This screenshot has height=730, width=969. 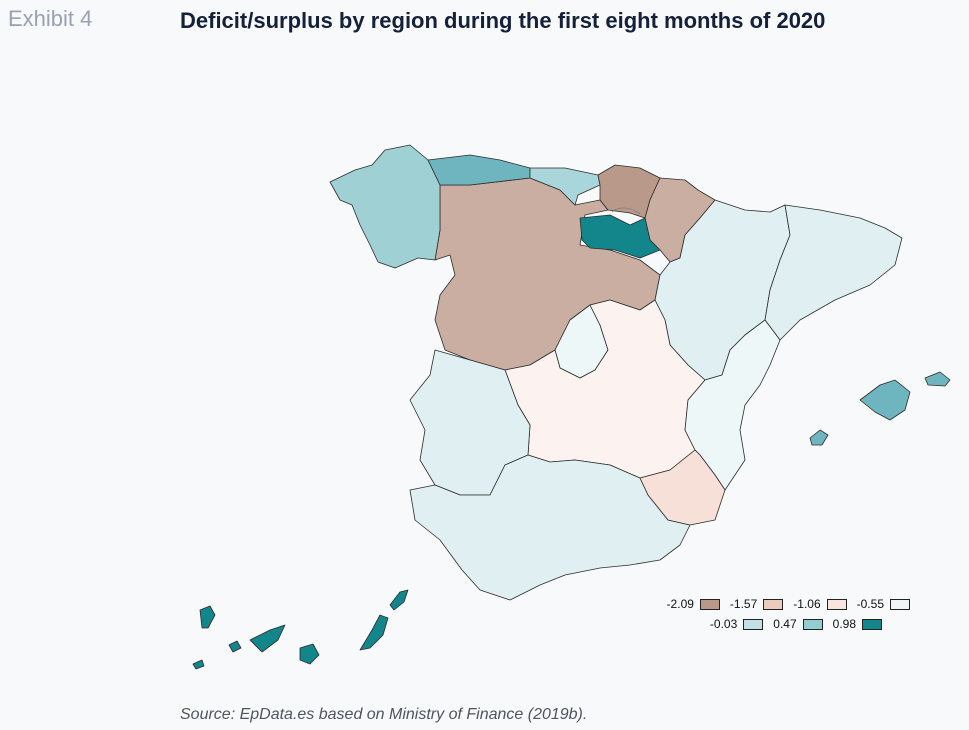 What do you see at coordinates (937, 379) in the screenshot?
I see `region-baleares-menorca: Islas Baleares` at bounding box center [937, 379].